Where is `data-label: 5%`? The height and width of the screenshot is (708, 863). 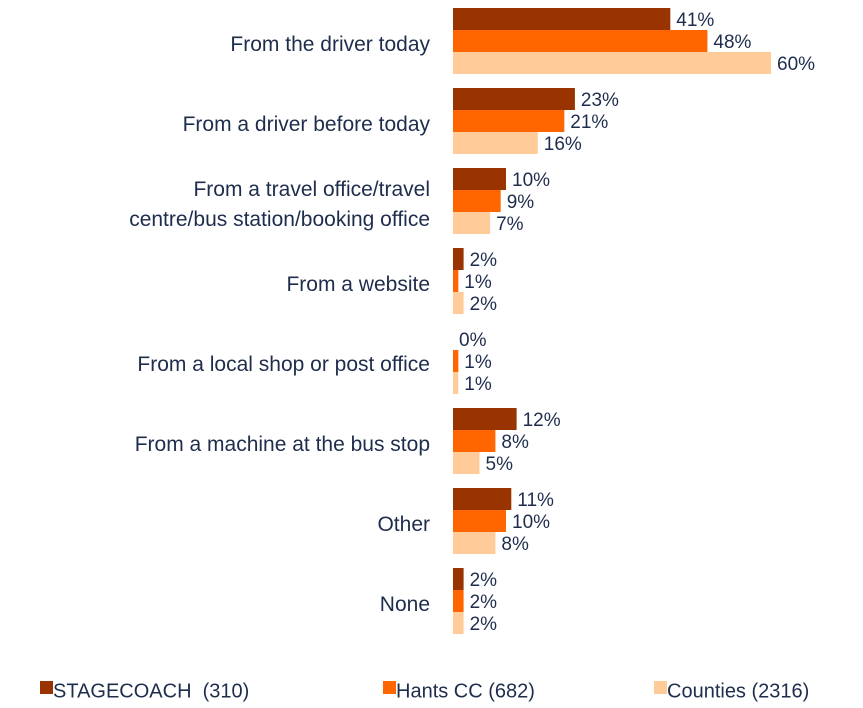 data-label: 5% is located at coordinates (500, 464).